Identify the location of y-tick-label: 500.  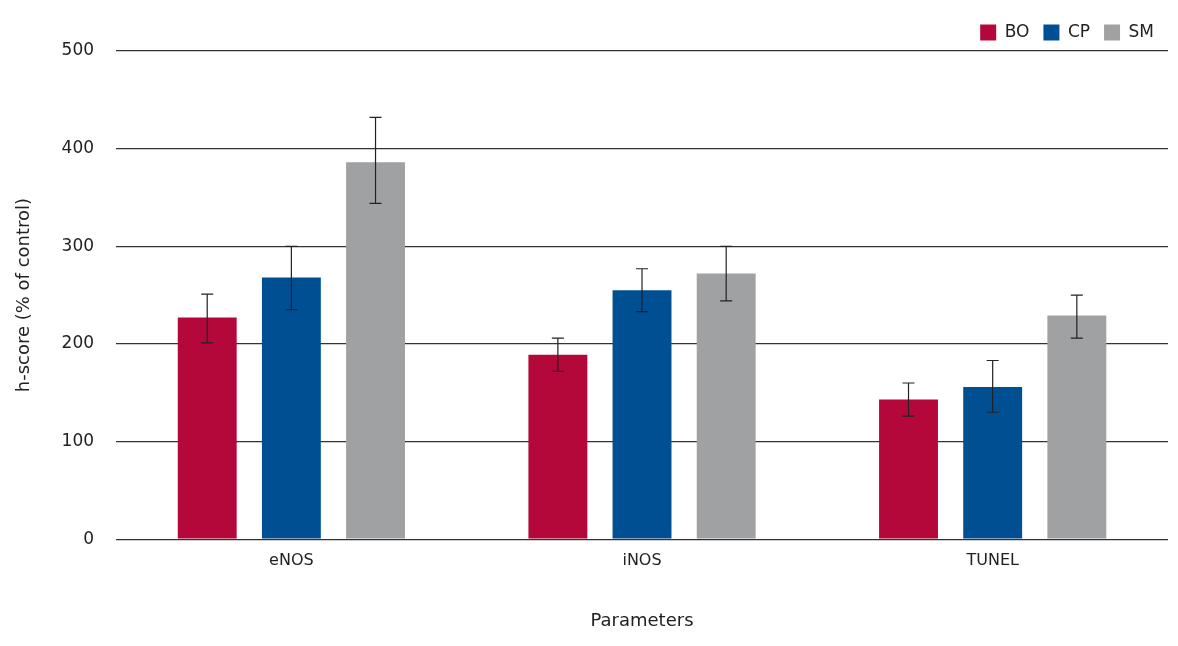
(78, 49).